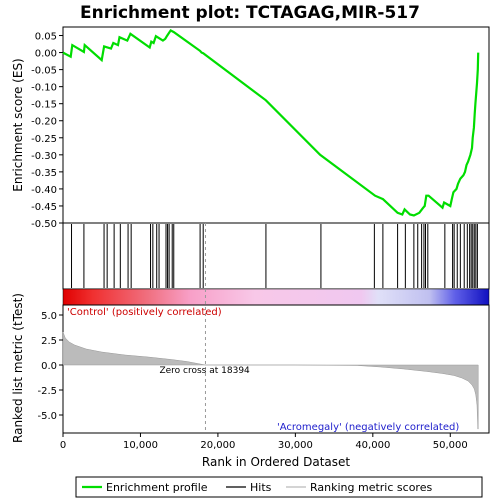 The width and height of the screenshot is (500, 500). Describe the element at coordinates (276, 297) in the screenshot. I see `rank-color-bar` at that location.